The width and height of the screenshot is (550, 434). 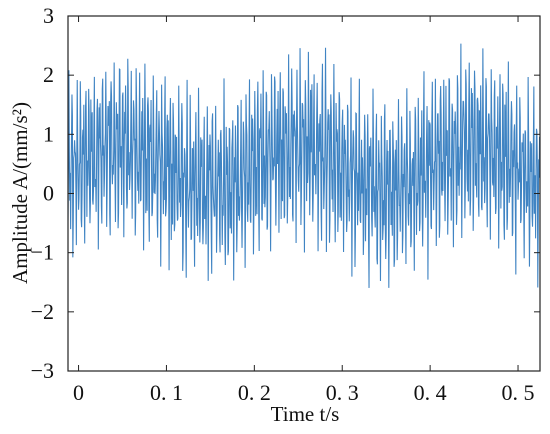 What do you see at coordinates (42, 252) in the screenshot?
I see `y-tick-label: −1` at bounding box center [42, 252].